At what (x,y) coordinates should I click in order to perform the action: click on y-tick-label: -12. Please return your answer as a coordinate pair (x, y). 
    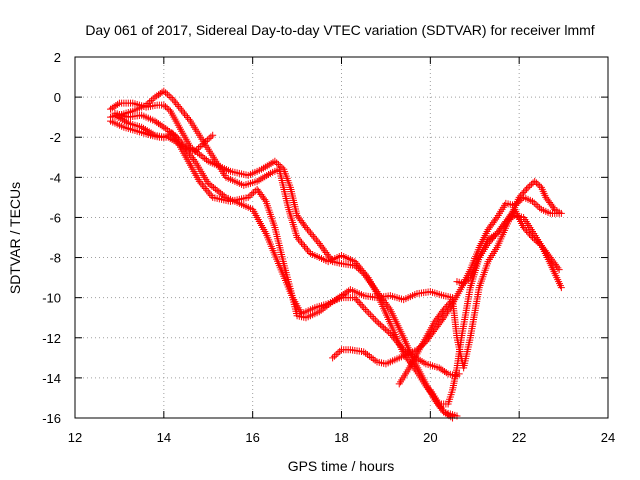
    Looking at the image, I should click on (51, 338).